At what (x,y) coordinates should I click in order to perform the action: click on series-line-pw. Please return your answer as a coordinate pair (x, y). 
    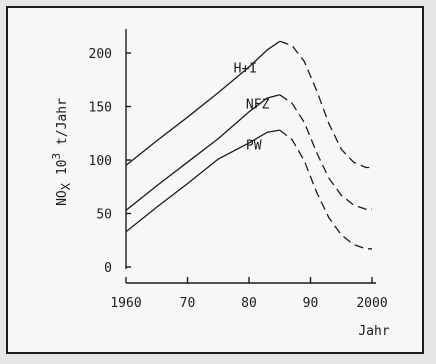
    Looking at the image, I should click on (202, 181).